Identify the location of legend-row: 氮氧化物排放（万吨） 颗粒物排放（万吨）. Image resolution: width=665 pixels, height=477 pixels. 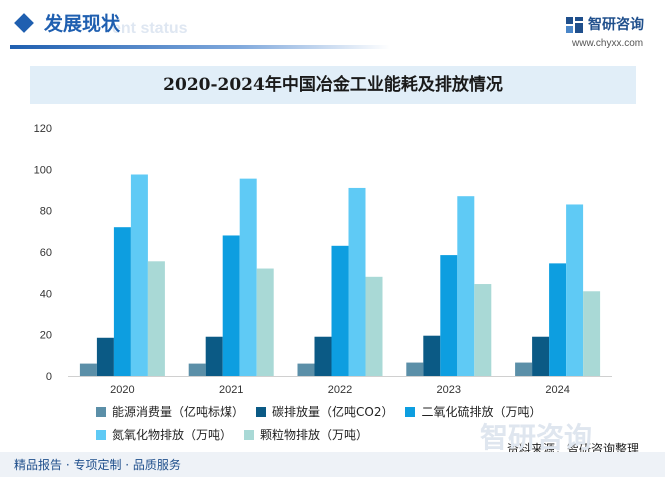
(356, 434).